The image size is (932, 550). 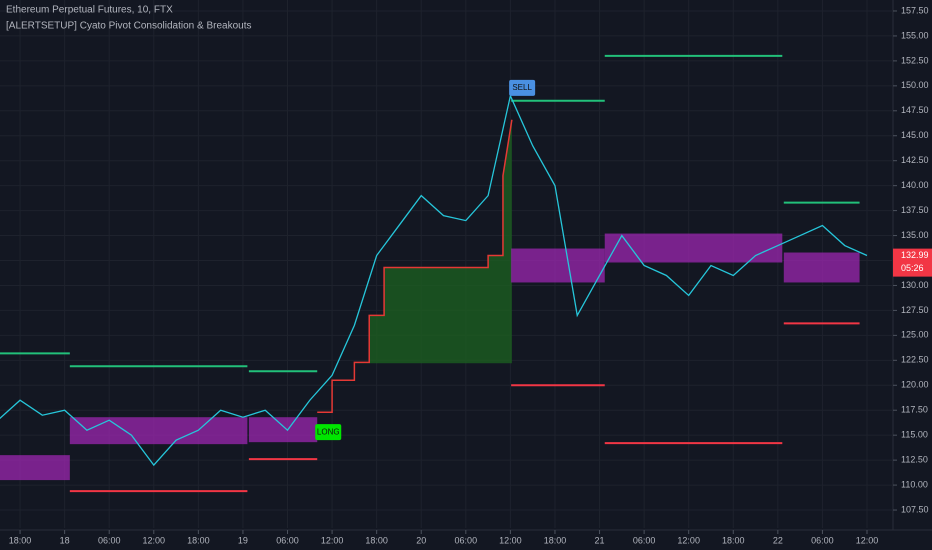 I want to click on y-tick-label: 135.00, so click(x=915, y=235).